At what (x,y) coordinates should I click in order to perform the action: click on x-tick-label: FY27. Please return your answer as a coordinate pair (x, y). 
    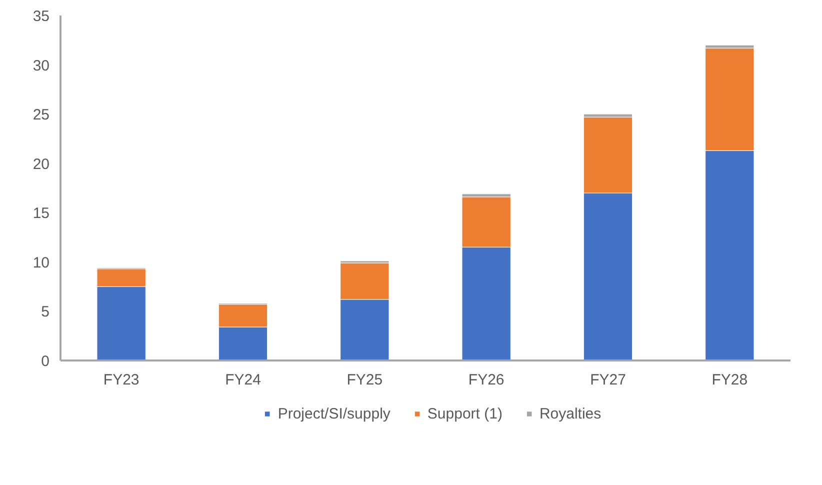
    Looking at the image, I should click on (608, 380).